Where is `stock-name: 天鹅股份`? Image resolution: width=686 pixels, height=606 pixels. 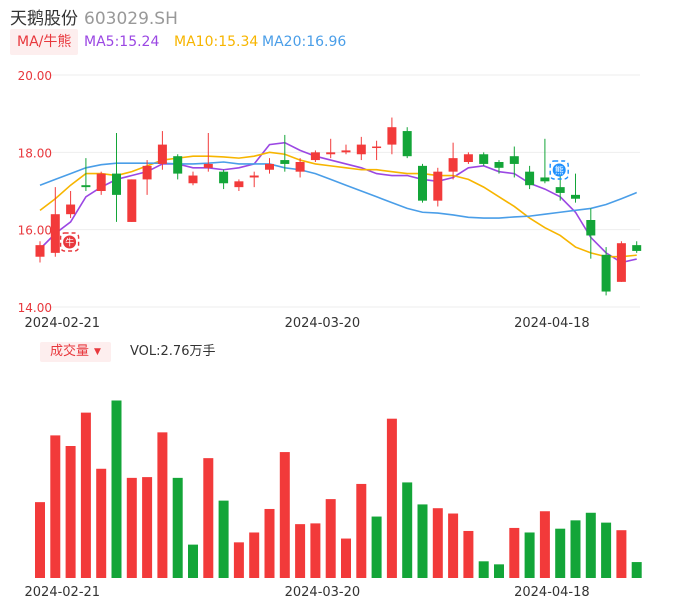 stock-name: 天鹅股份 is located at coordinates (44, 19).